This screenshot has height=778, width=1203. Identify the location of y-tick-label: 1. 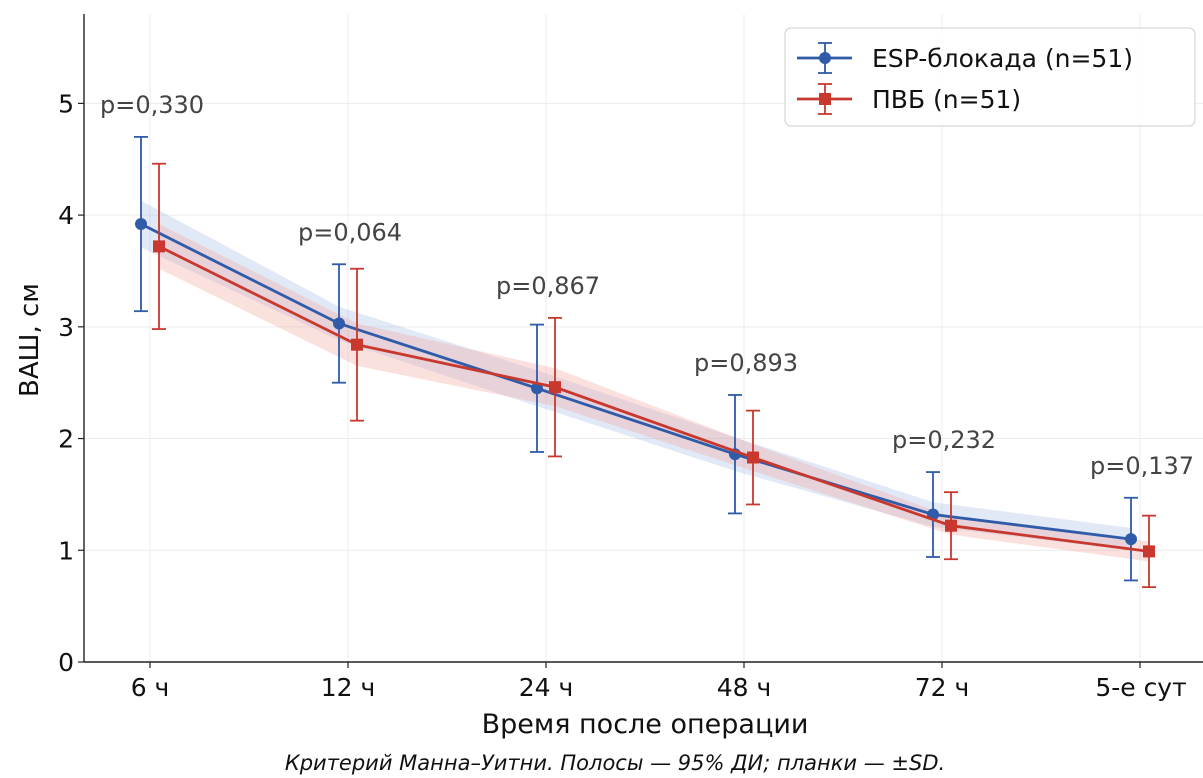
(66, 550).